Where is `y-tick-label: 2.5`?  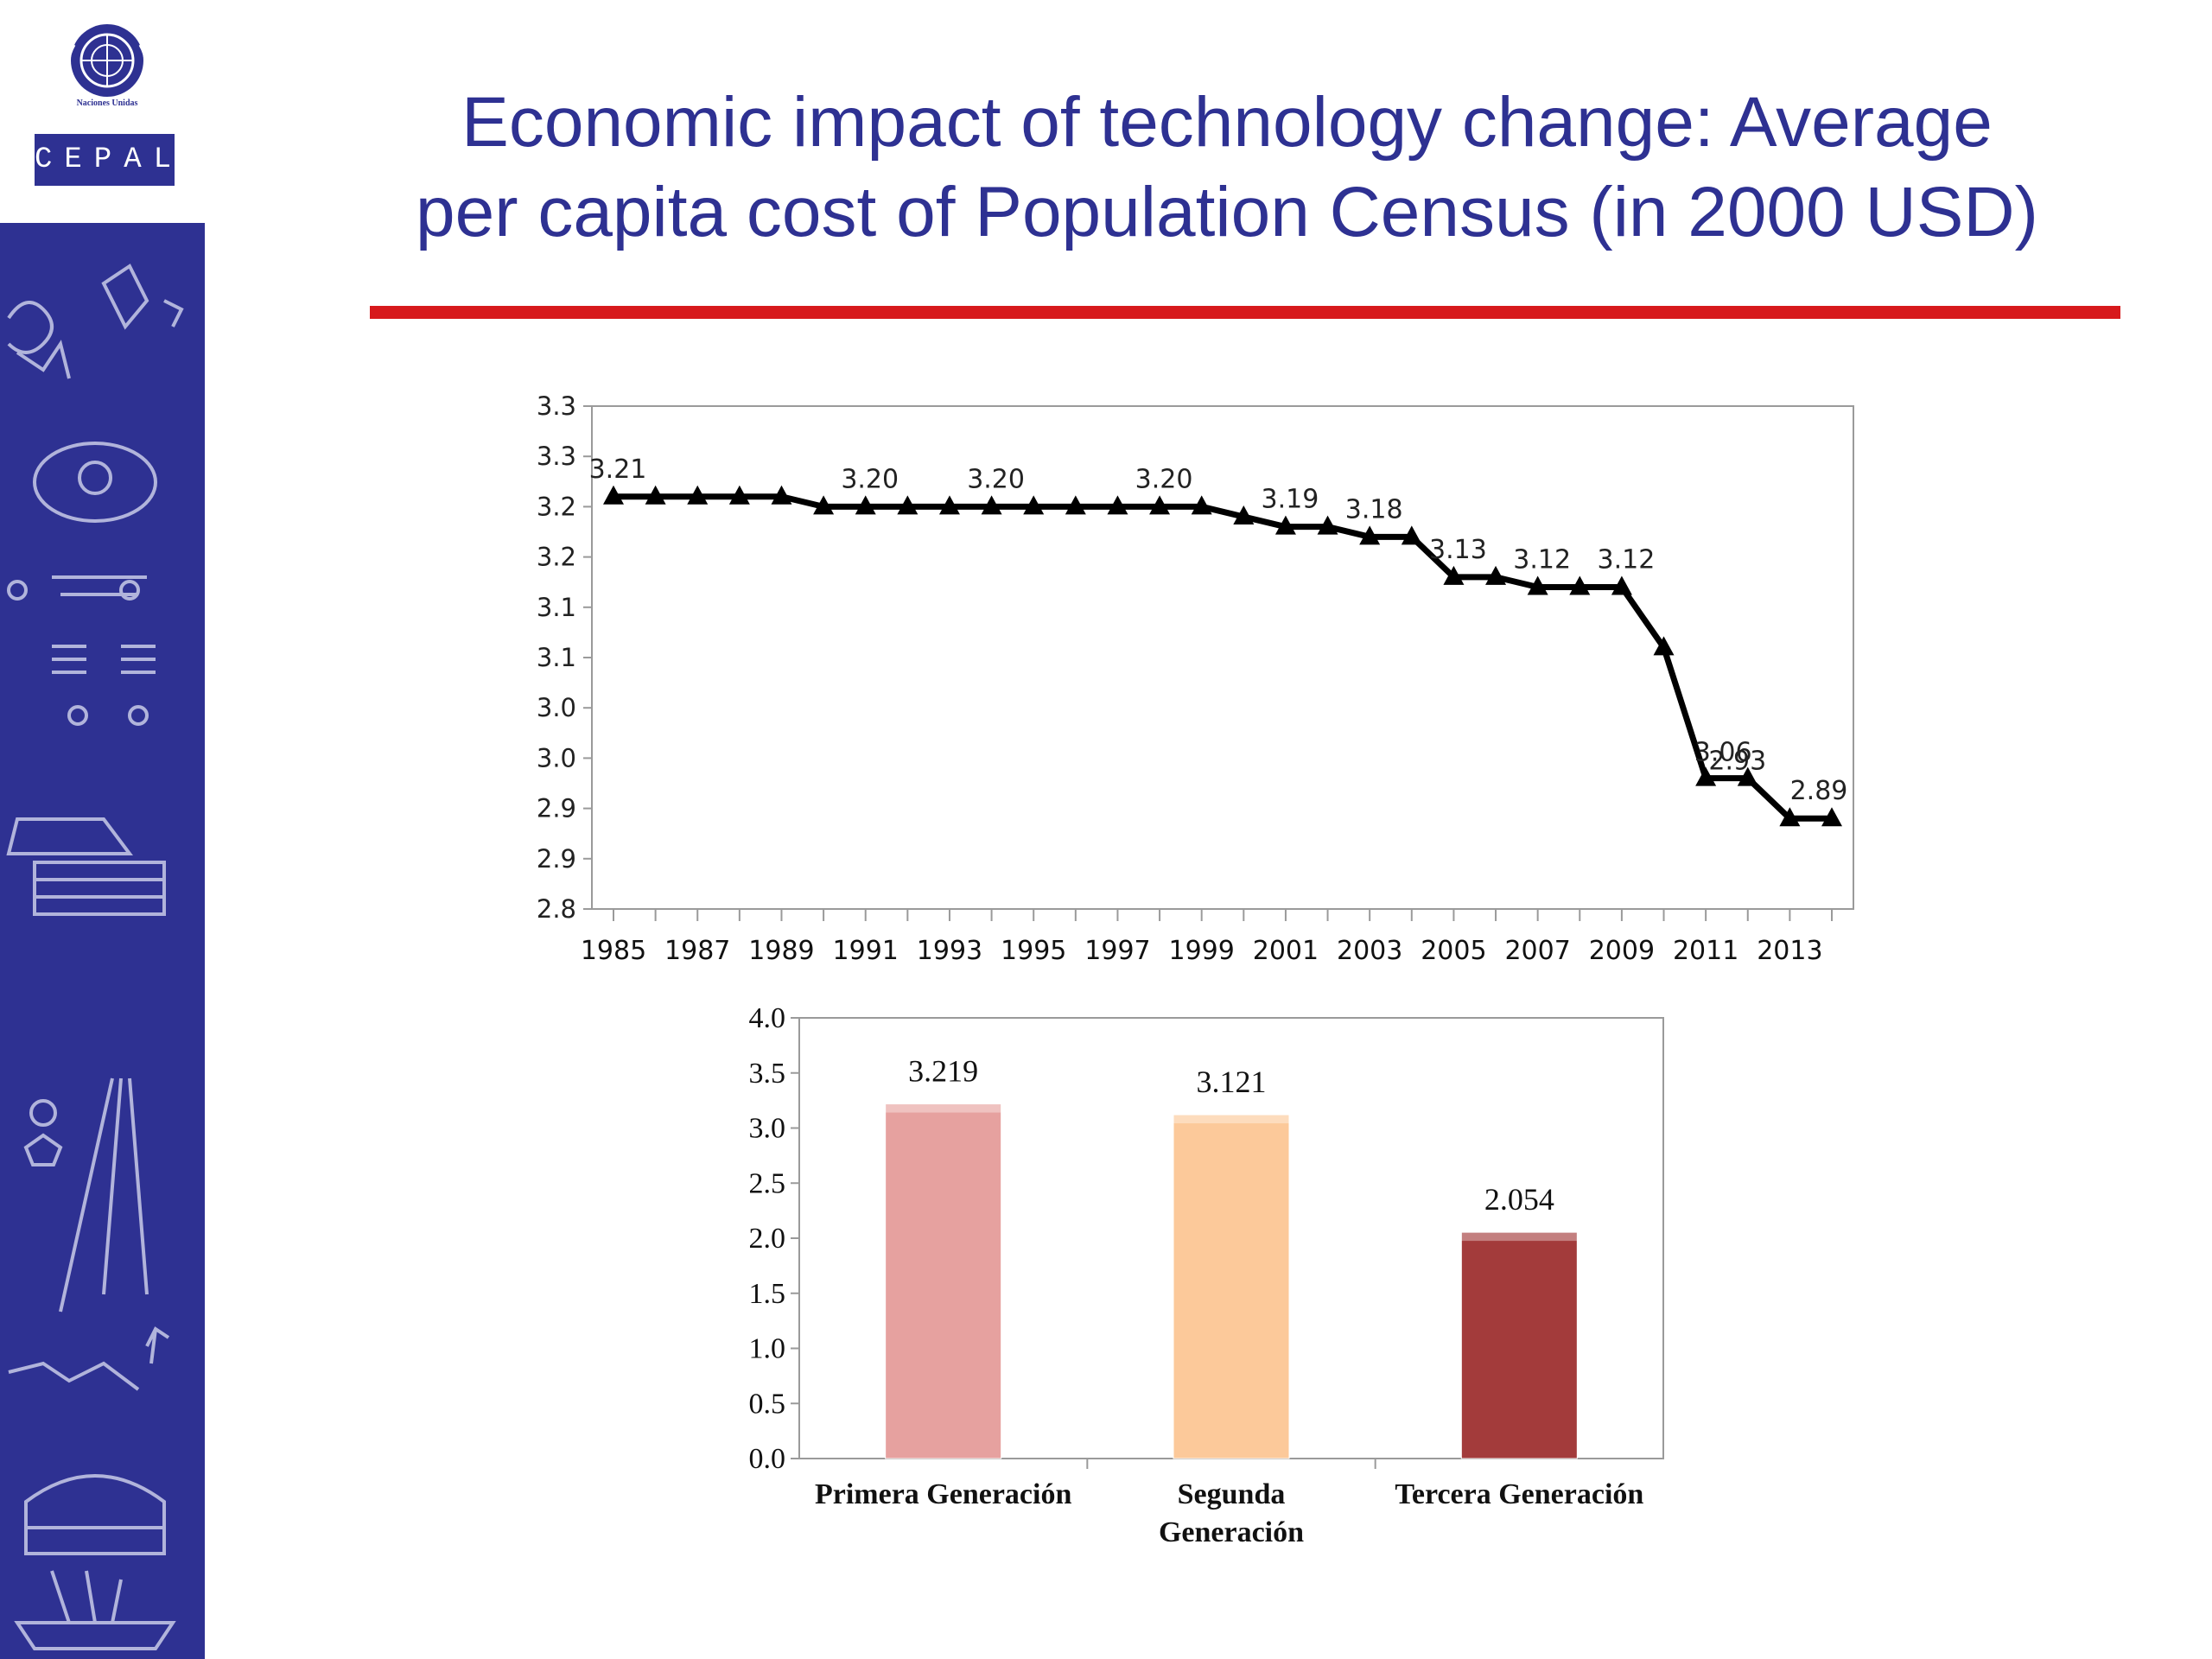 y-tick-label: 2.5 is located at coordinates (767, 1183).